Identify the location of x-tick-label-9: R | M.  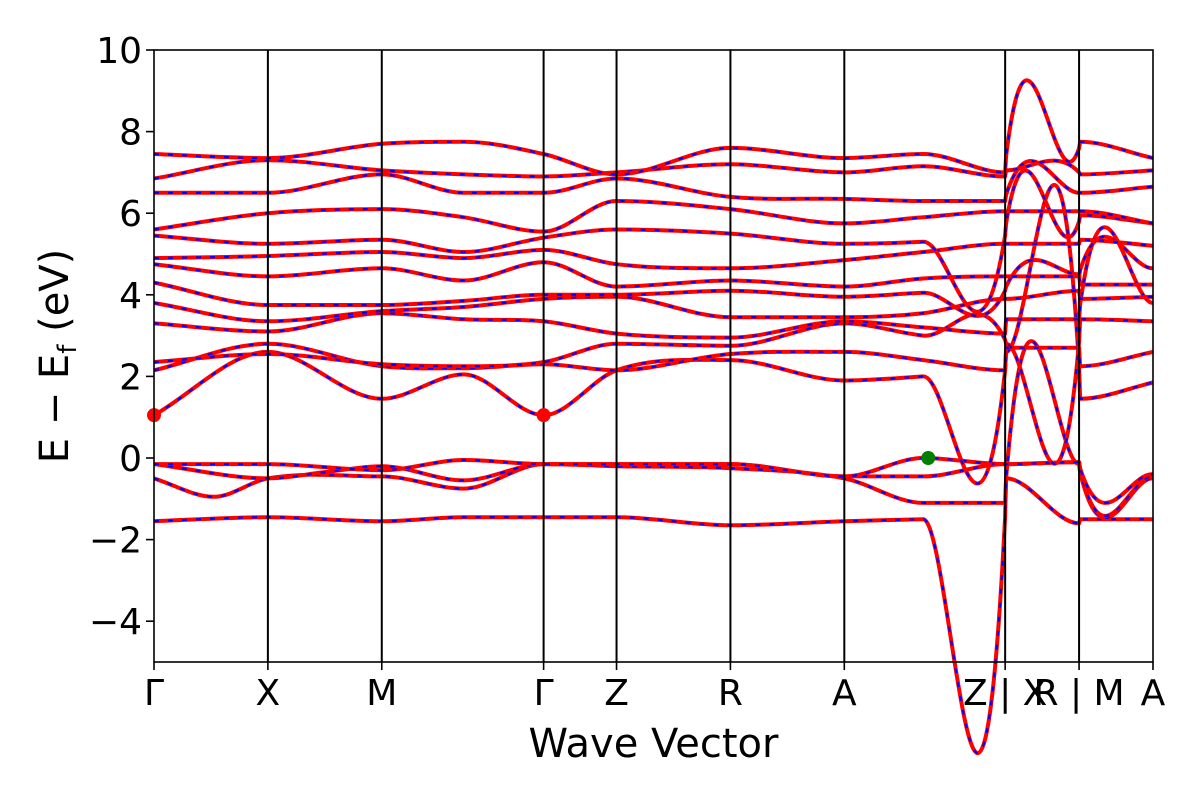
(1079, 693).